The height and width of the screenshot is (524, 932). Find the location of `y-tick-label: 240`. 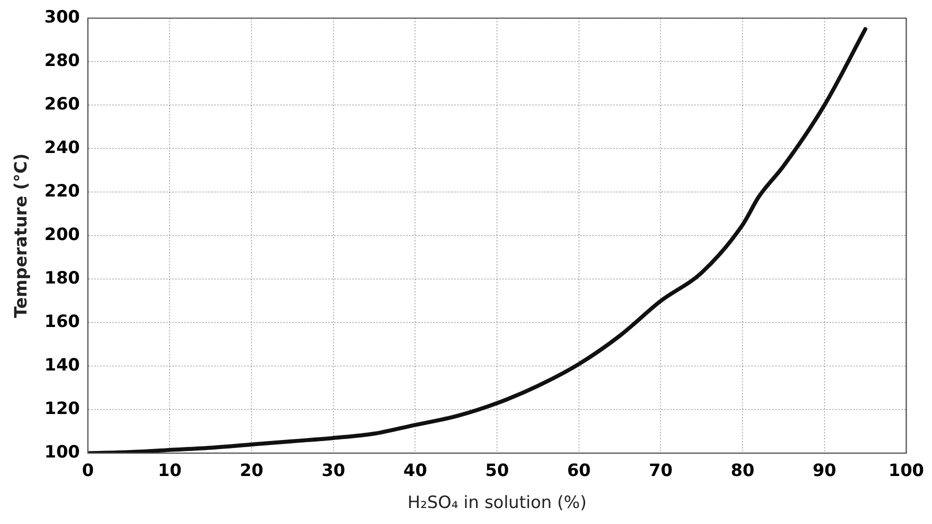

y-tick-label: 240 is located at coordinates (62, 148).